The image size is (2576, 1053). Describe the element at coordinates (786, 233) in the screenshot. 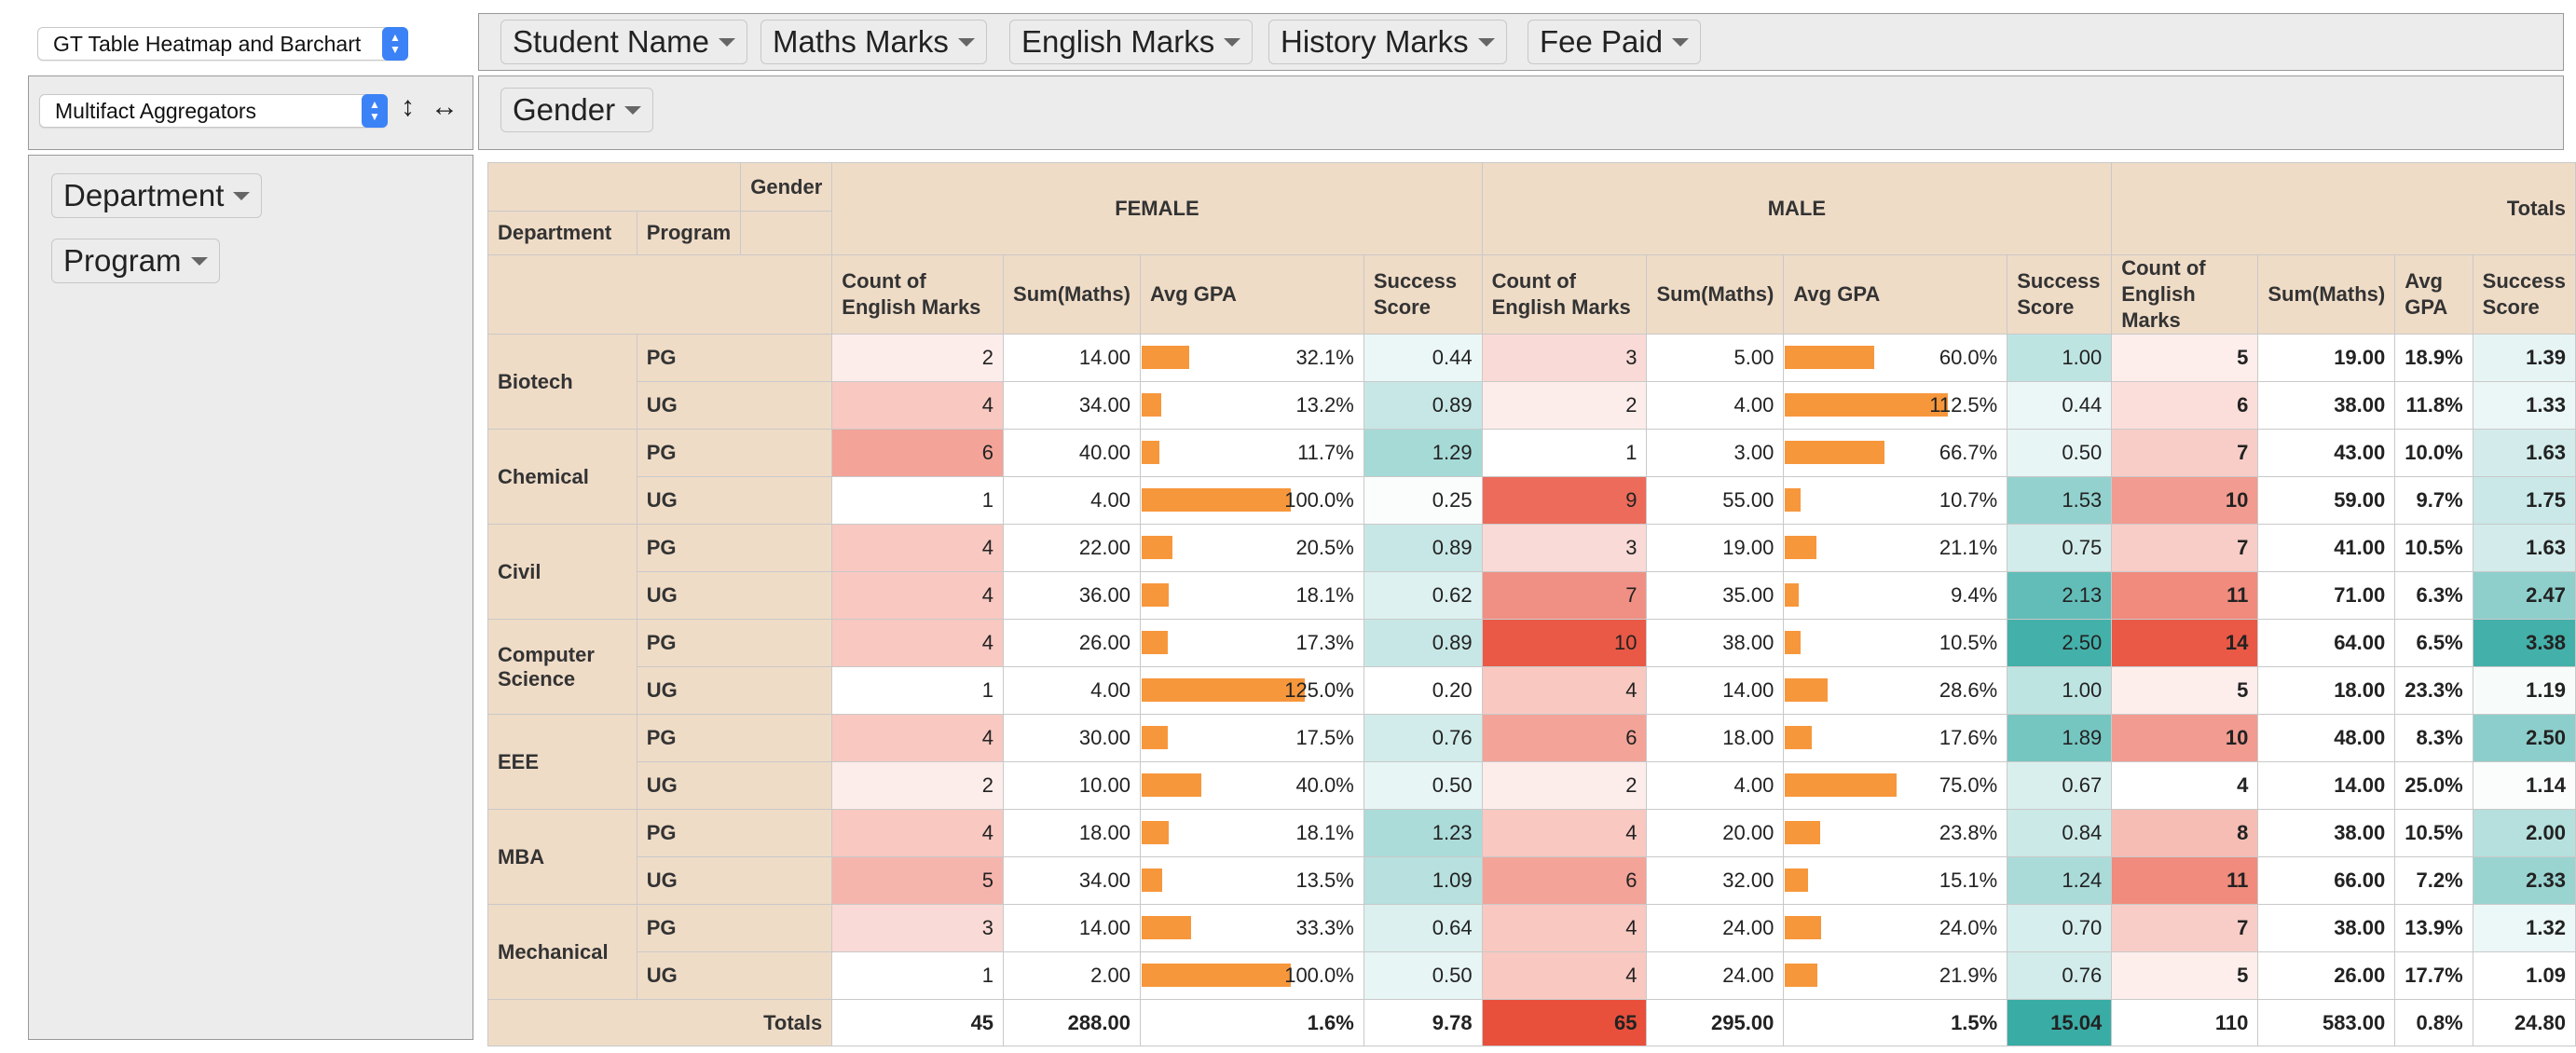

I see `header-spacer` at that location.